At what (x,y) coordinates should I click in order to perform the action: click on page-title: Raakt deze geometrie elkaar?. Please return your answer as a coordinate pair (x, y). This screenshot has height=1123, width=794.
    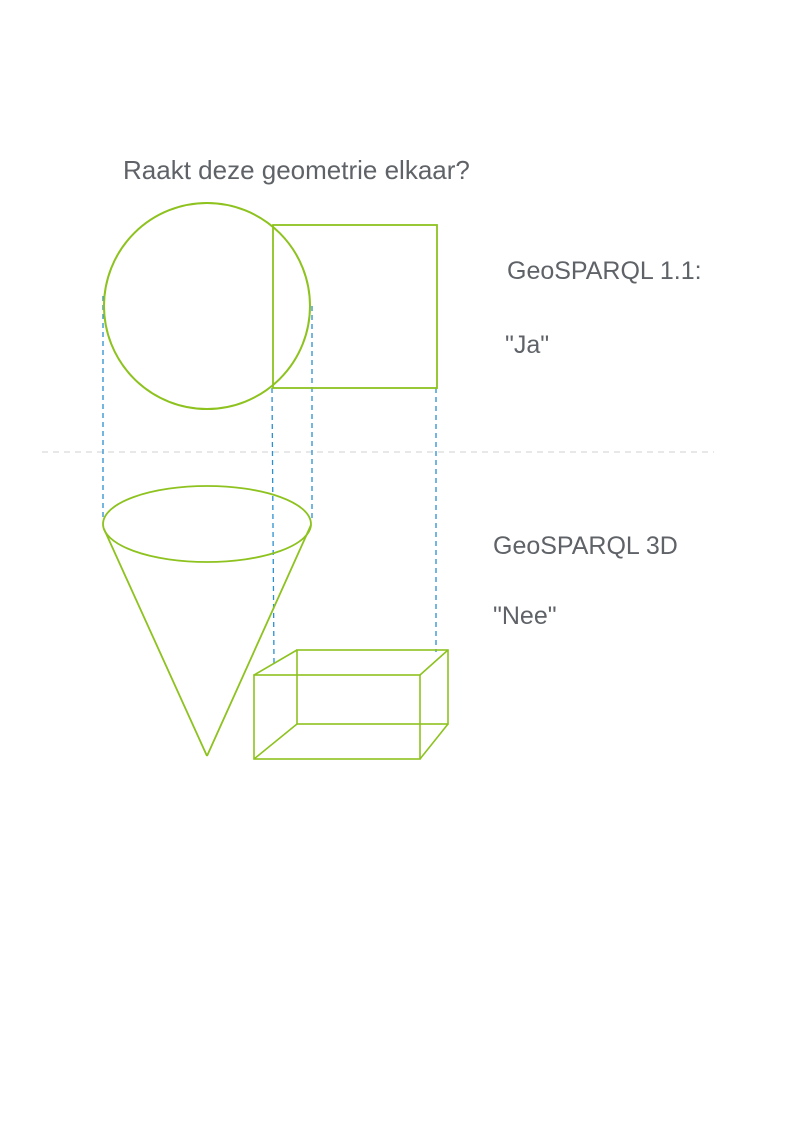
    Looking at the image, I should click on (296, 170).